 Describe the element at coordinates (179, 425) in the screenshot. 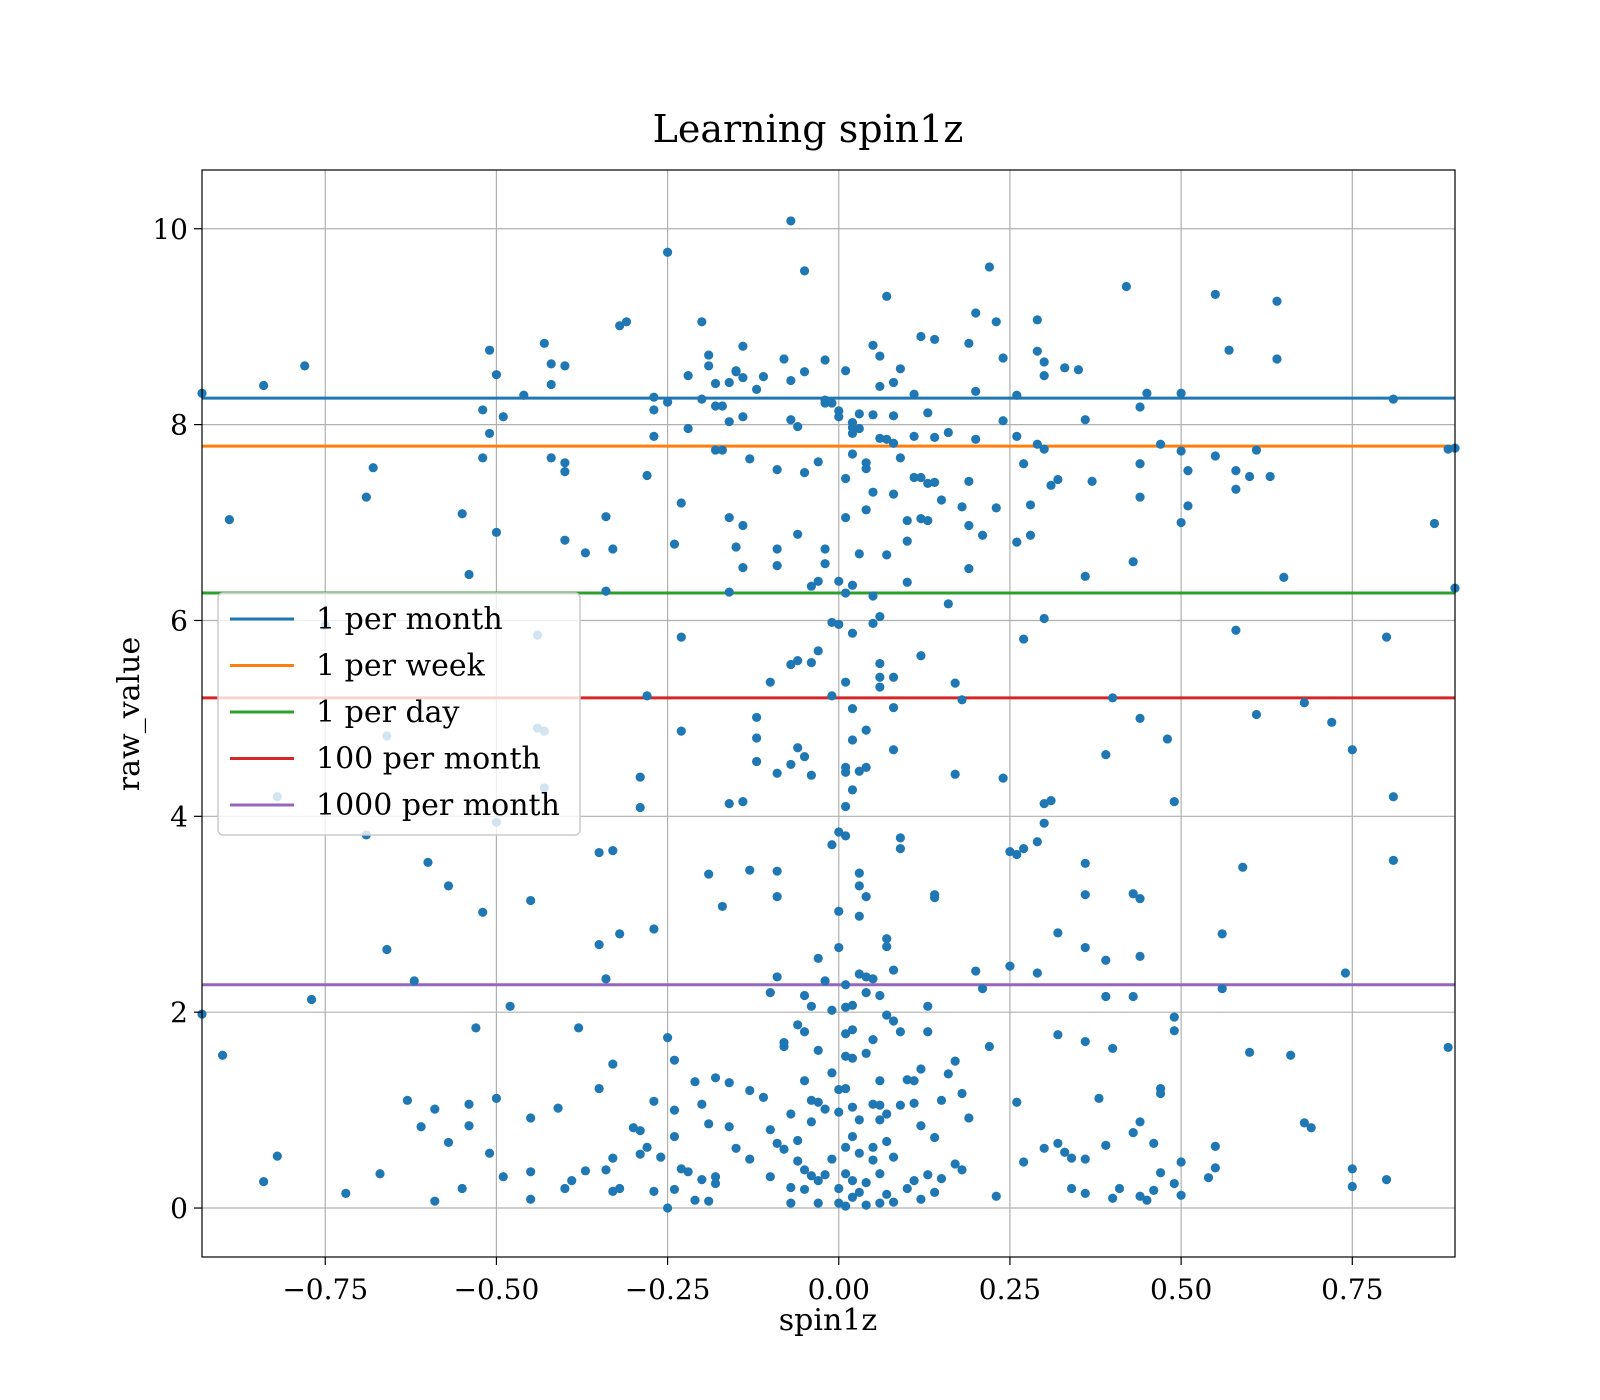

I see `y-tick-label: 8` at that location.